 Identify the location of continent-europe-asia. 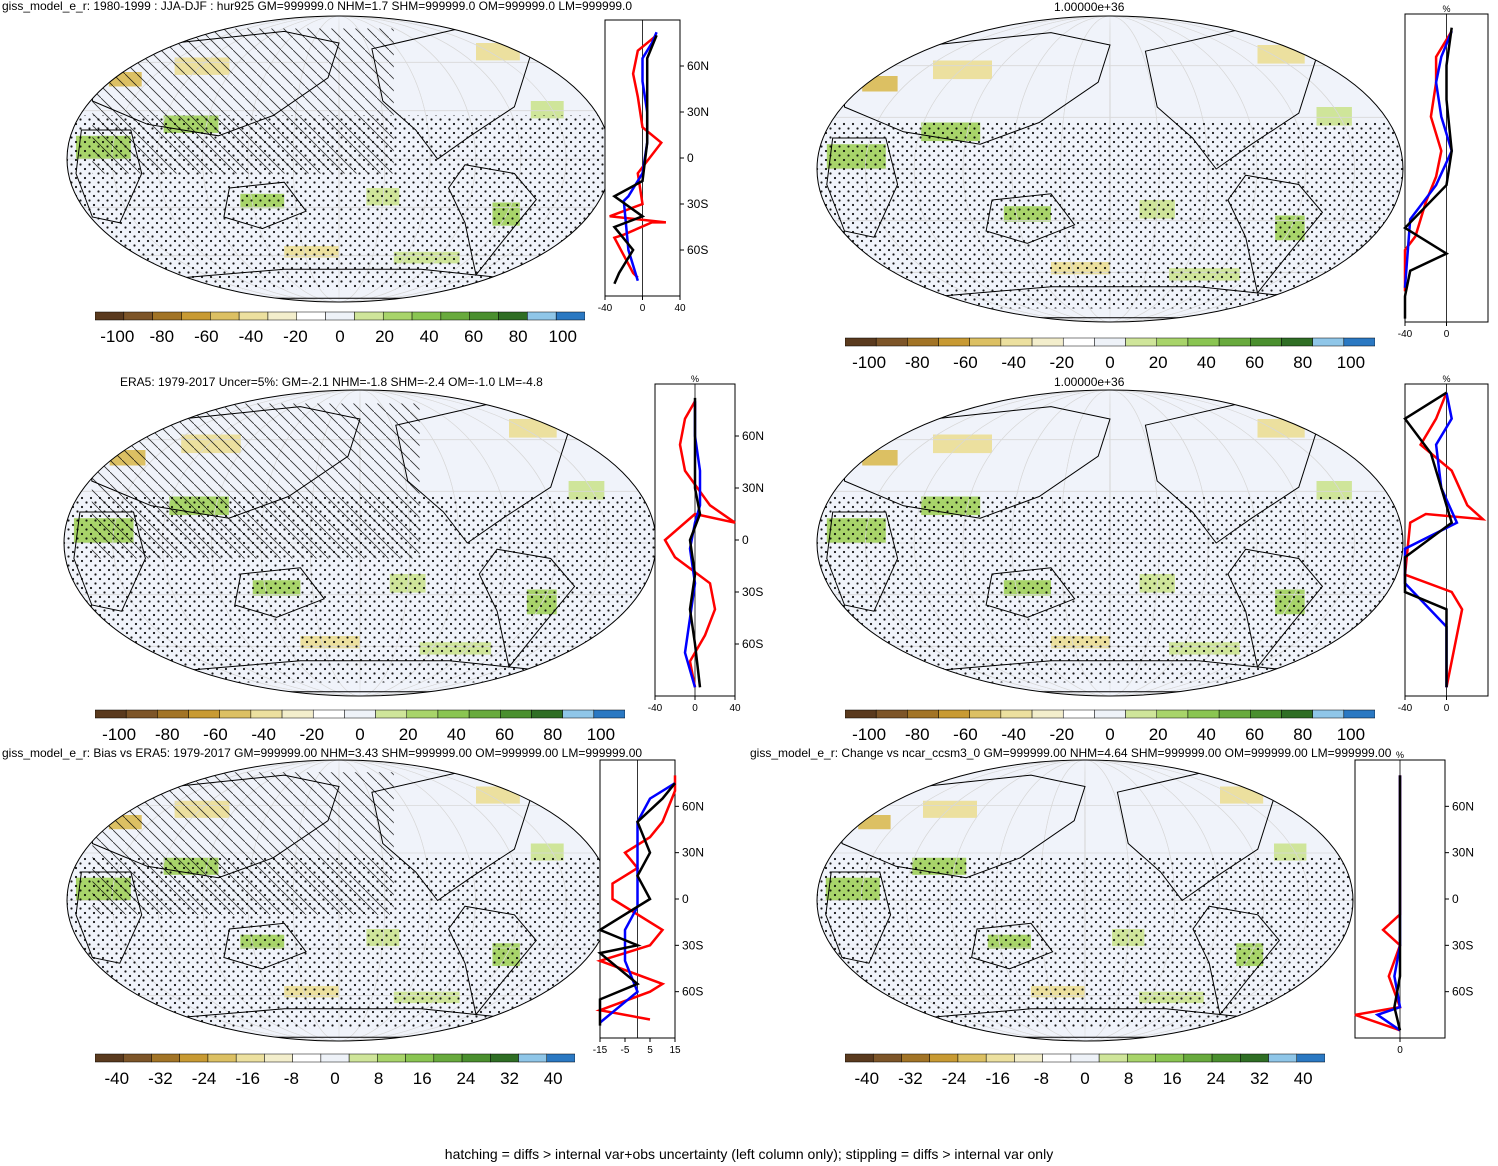
(963, 826).